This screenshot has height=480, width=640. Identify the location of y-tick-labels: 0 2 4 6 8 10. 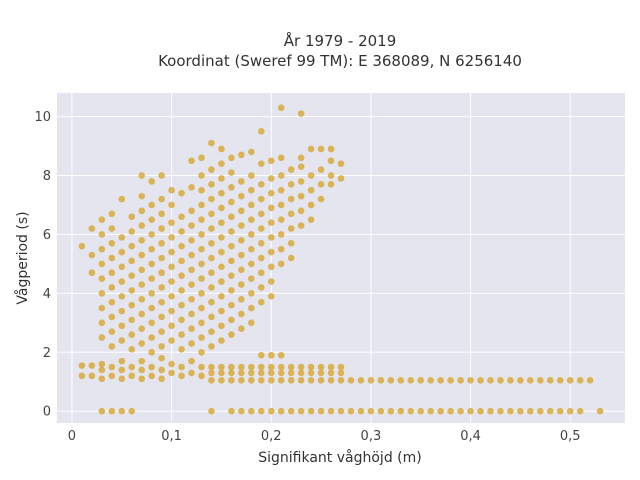
(42, 265).